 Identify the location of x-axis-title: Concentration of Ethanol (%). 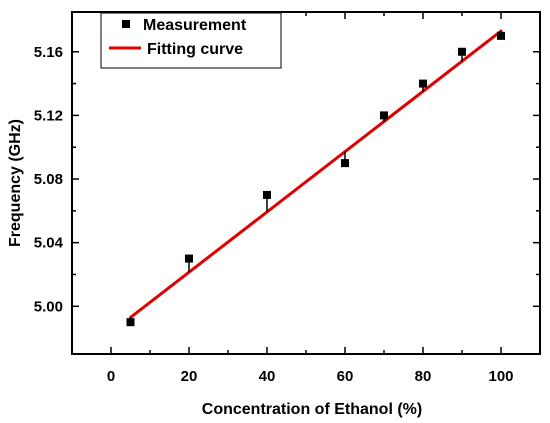
(312, 409).